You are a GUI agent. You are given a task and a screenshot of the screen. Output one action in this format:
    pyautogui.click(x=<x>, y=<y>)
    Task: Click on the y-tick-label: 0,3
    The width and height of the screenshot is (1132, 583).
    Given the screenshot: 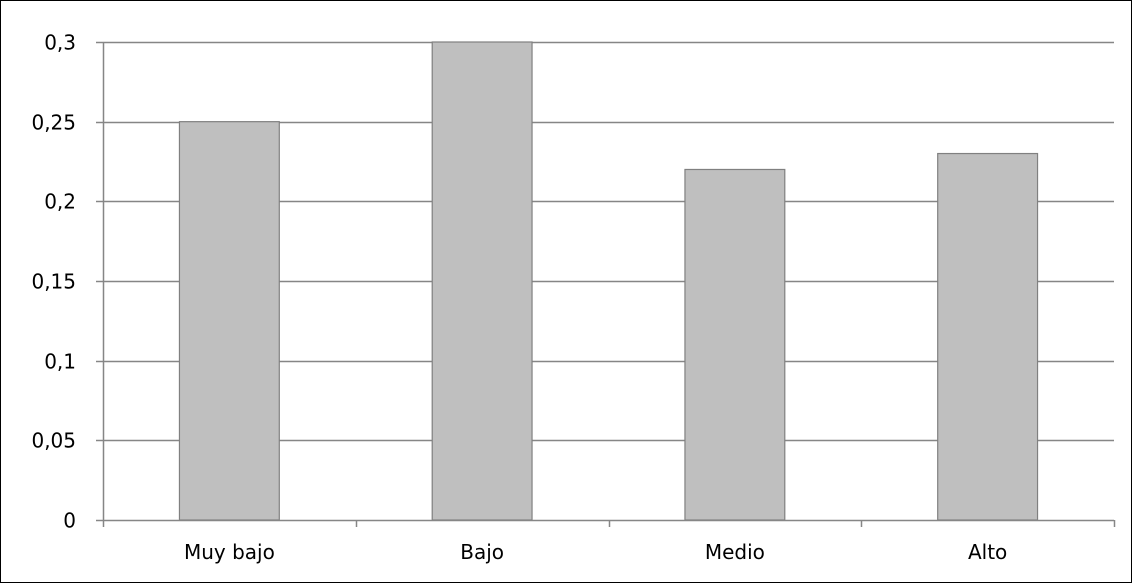 What is the action you would take?
    pyautogui.click(x=60, y=43)
    